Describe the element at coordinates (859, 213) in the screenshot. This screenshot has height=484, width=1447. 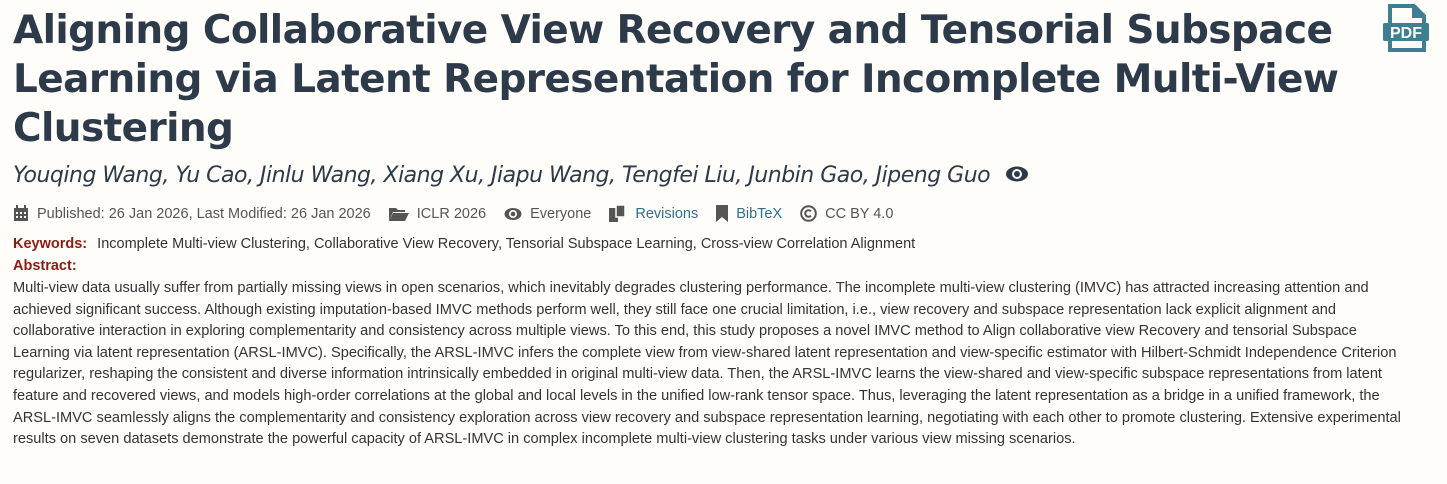
I see `license-text: CC BY 4.0` at that location.